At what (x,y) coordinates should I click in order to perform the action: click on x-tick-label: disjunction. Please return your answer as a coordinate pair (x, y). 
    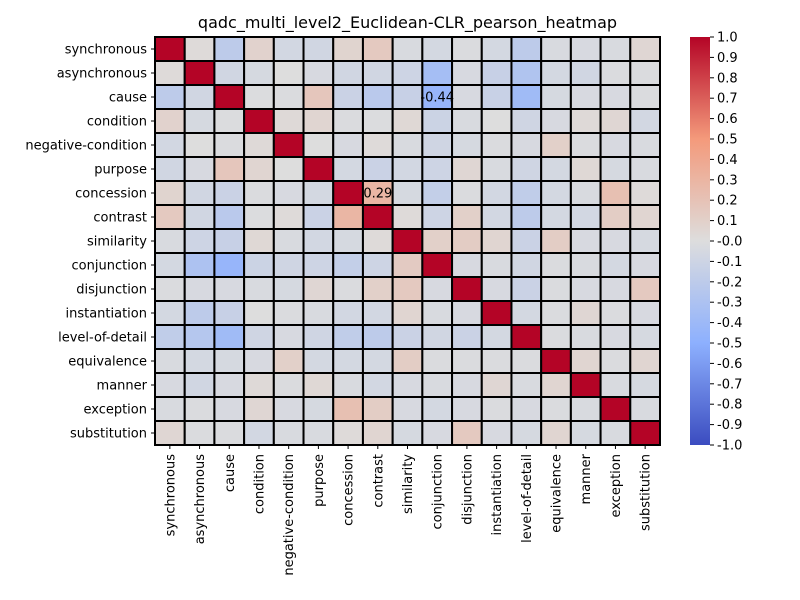
    Looking at the image, I should click on (467, 489).